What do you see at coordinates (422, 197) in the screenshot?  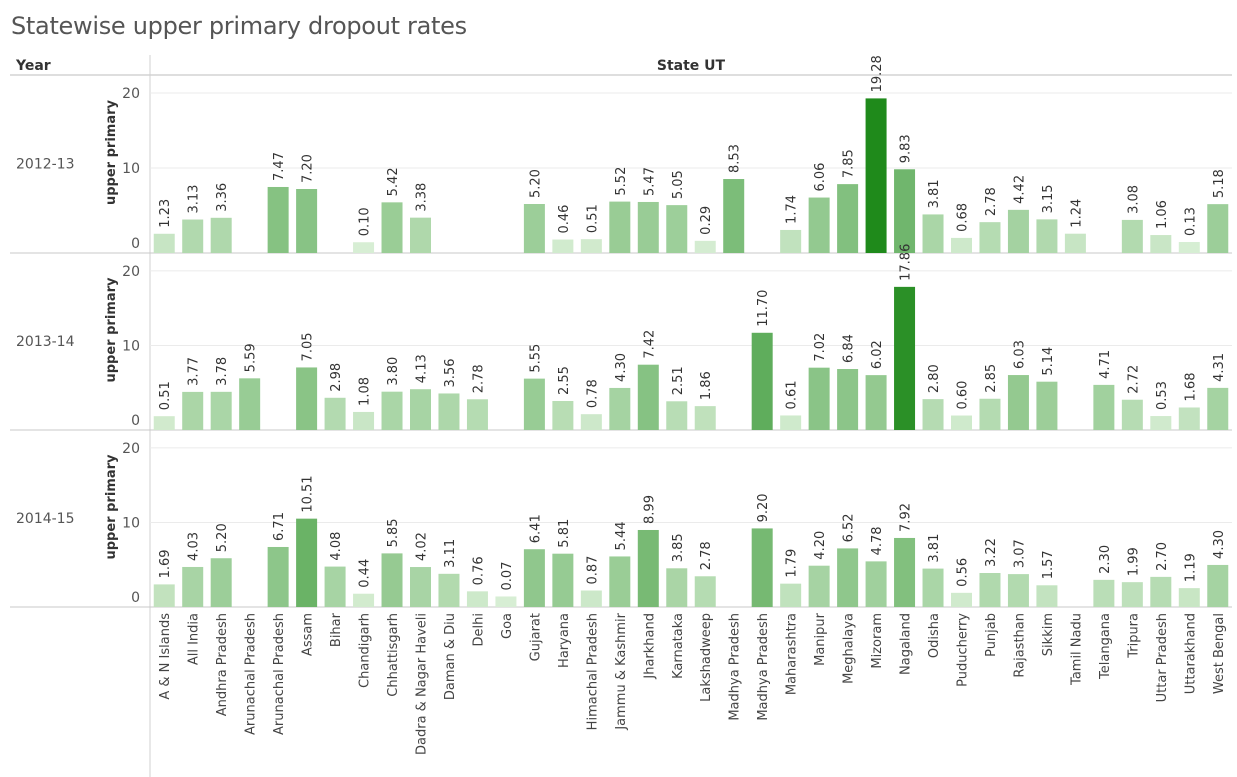 I see `data-label: 3.38` at bounding box center [422, 197].